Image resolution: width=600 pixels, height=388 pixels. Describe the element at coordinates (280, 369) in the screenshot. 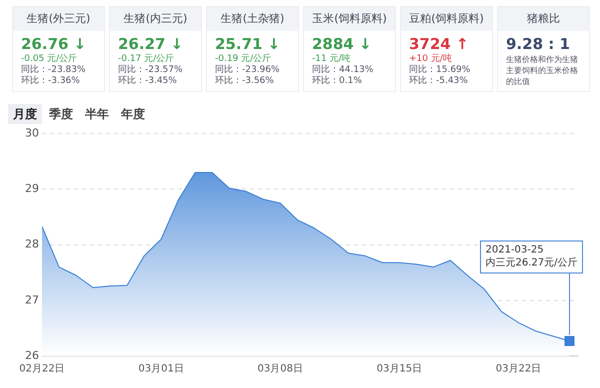

I see `x-tick-label: 03月08日` at that location.